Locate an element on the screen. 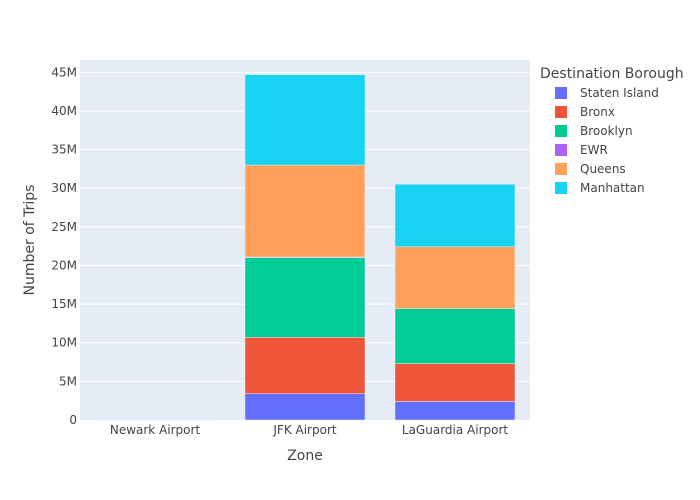 This screenshot has width=700, height=500. y-tick-label: 10M is located at coordinates (64, 343).